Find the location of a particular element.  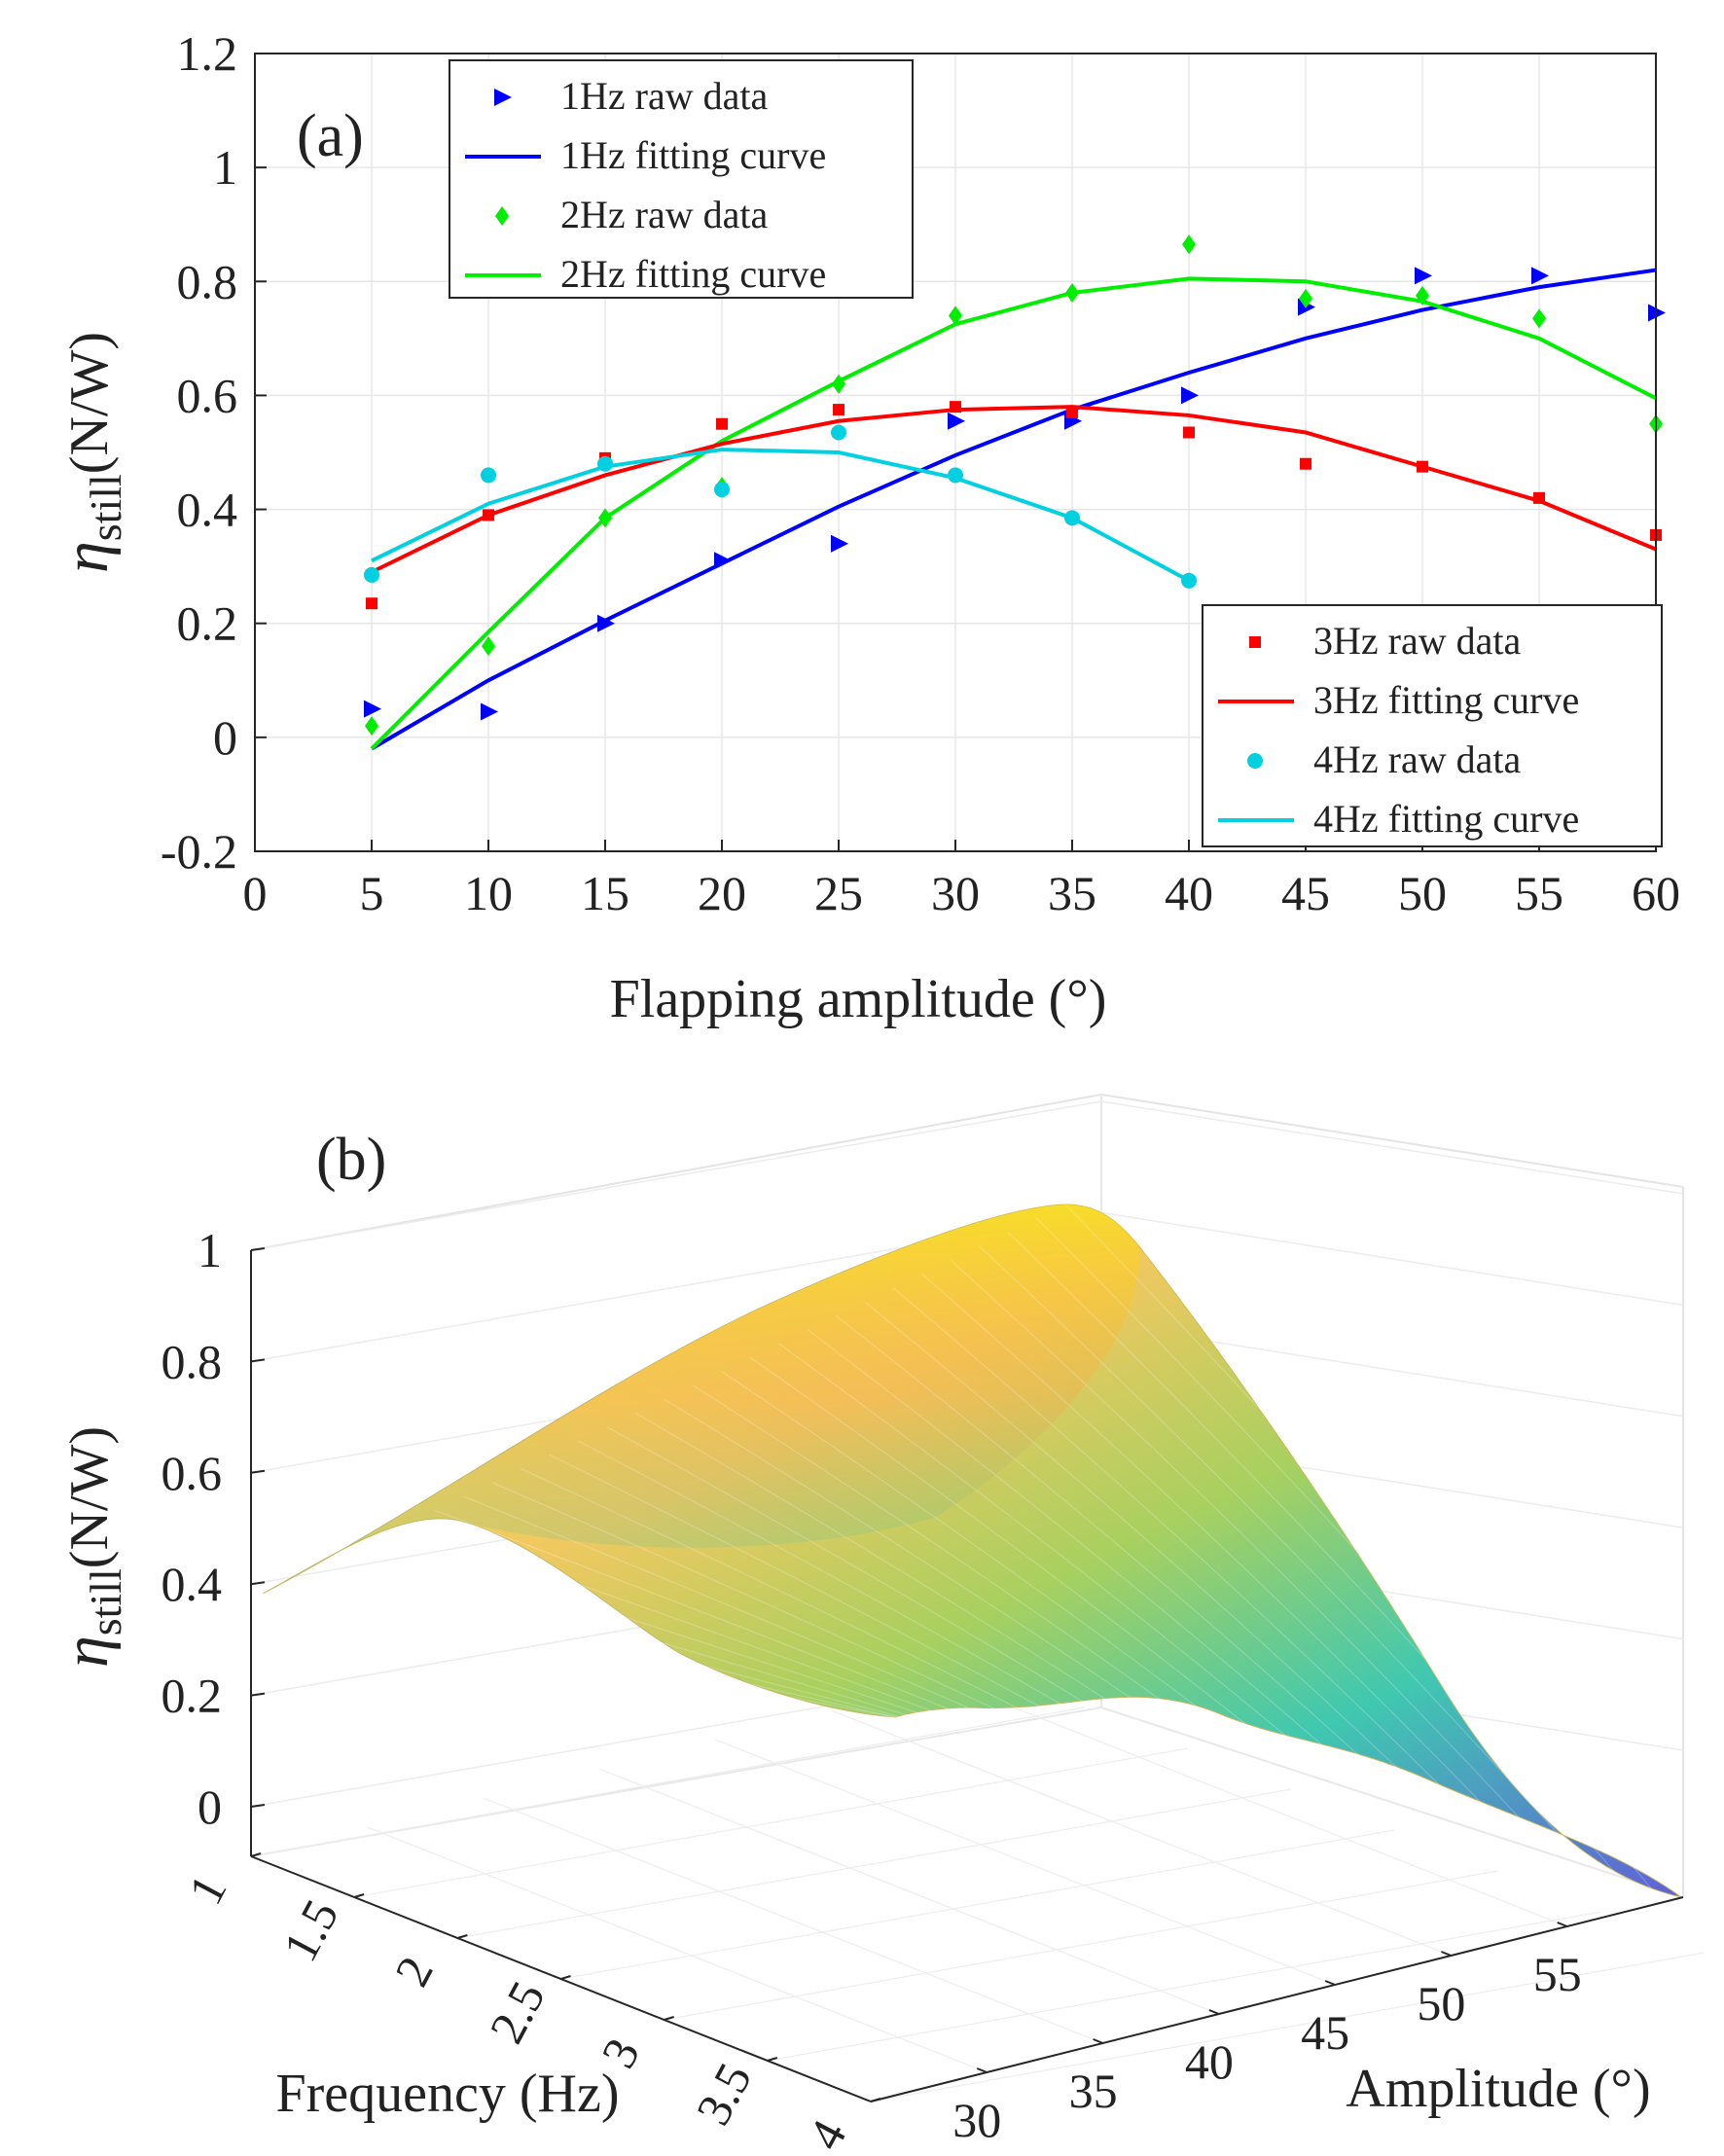

amplitude-tick-label: 55 is located at coordinates (1557, 1974).